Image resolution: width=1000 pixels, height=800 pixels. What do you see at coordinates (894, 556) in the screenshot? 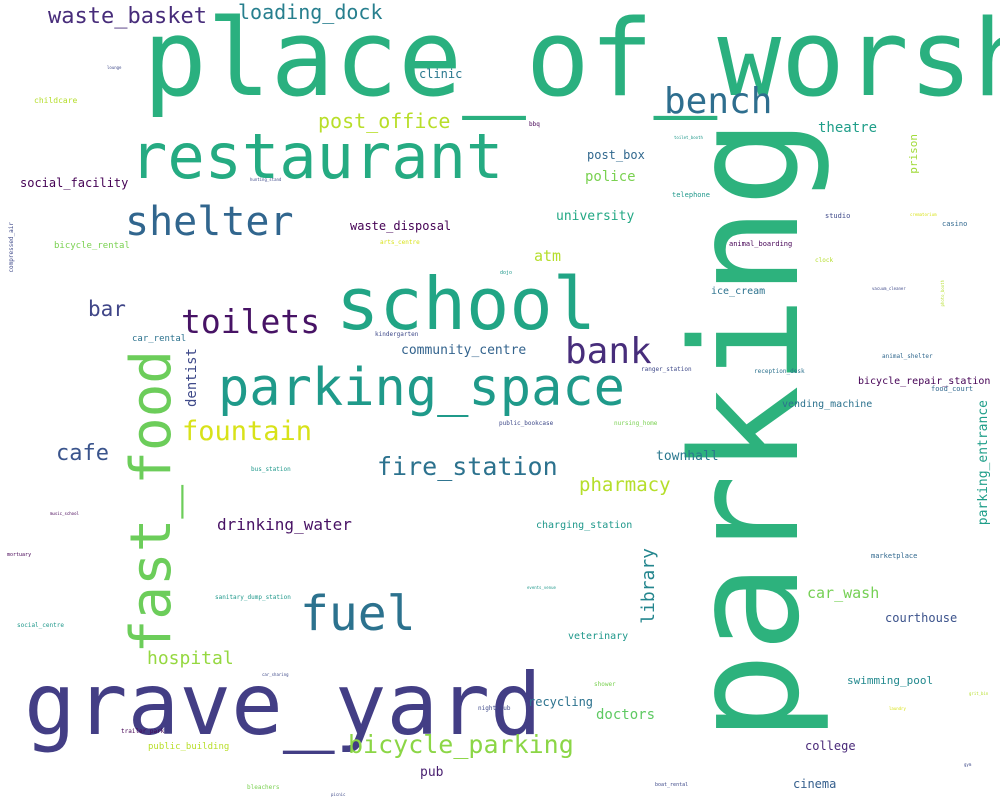
I see `word-marketplace: marketplace` at bounding box center [894, 556].